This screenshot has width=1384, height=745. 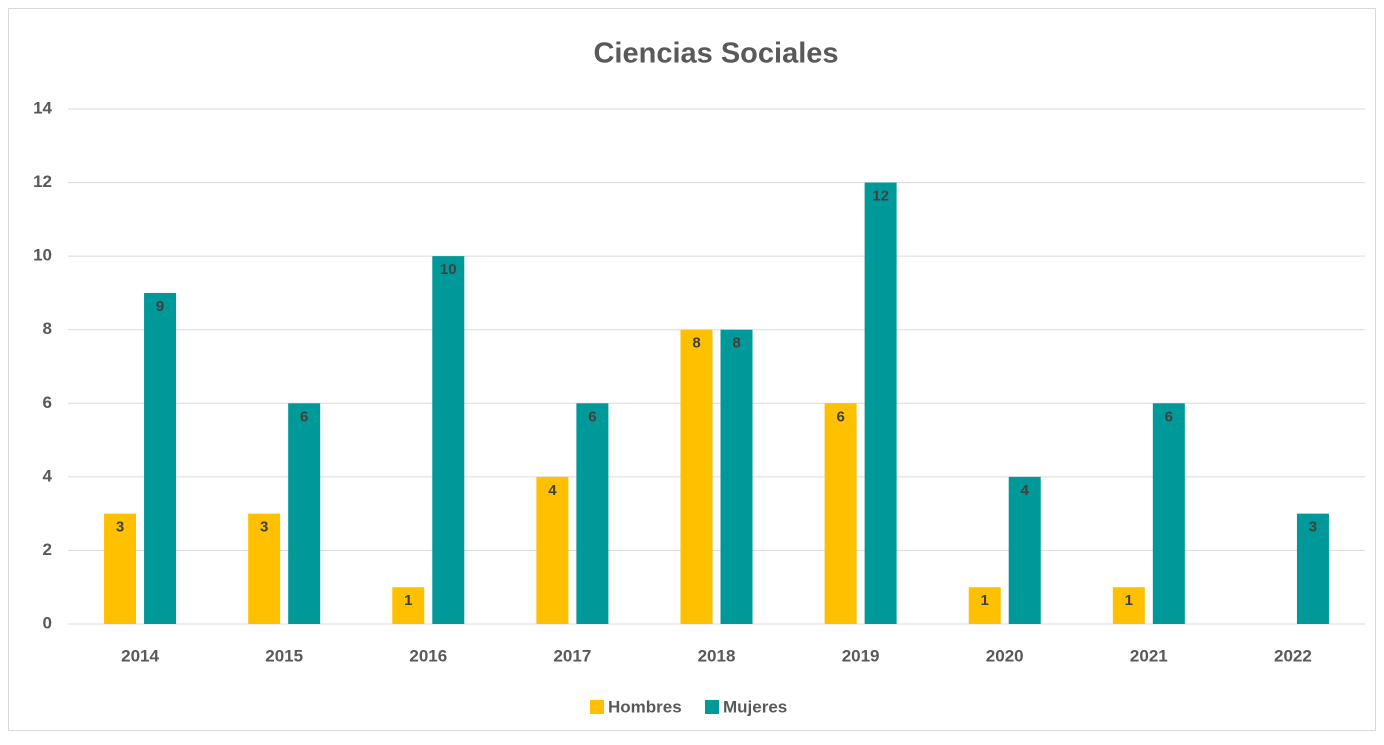 I want to click on y-tick-label: 6, so click(x=47, y=402).